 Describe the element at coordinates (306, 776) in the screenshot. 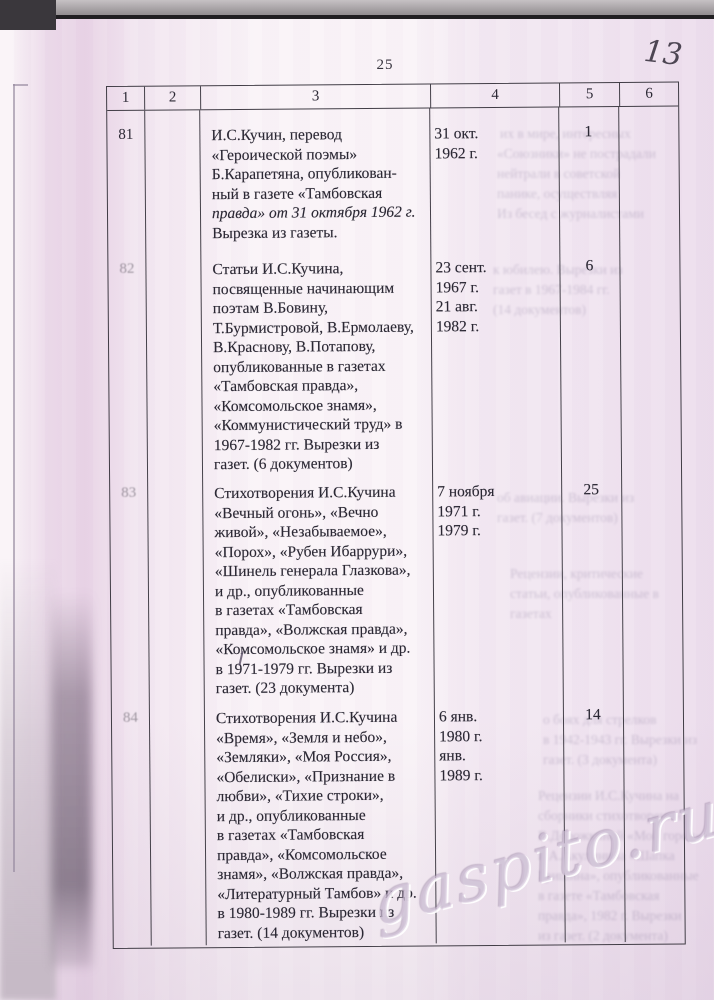

I see `description-line: «Обелиски», «Признание в` at that location.